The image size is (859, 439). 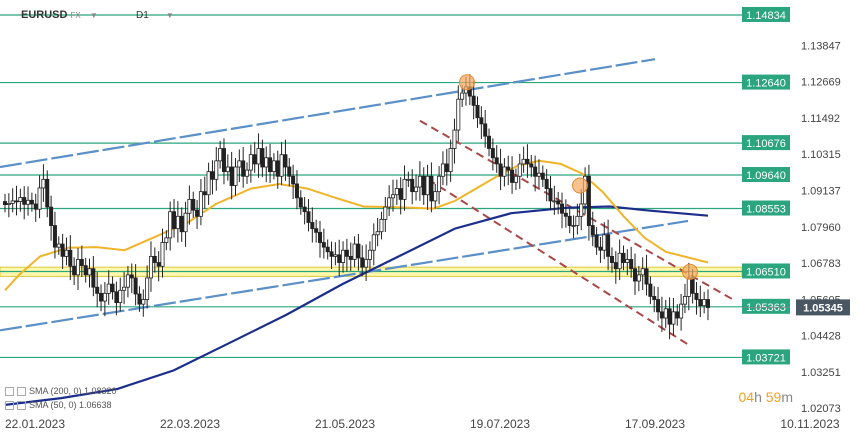 I want to click on level-price-label: 1.12640, so click(x=766, y=84).